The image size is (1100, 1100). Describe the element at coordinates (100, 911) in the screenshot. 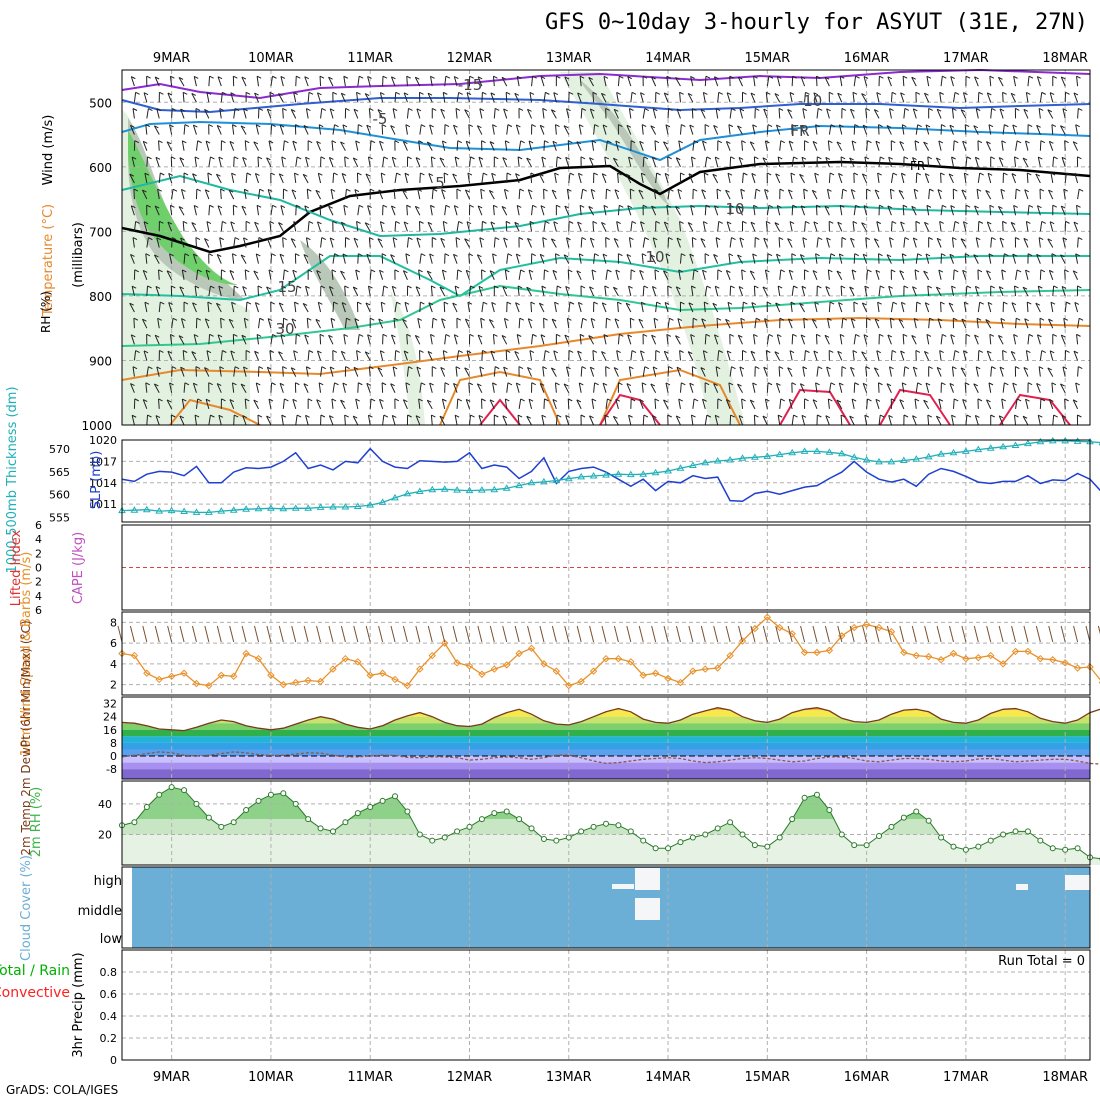

I see `cloud-level-label: middle` at that location.